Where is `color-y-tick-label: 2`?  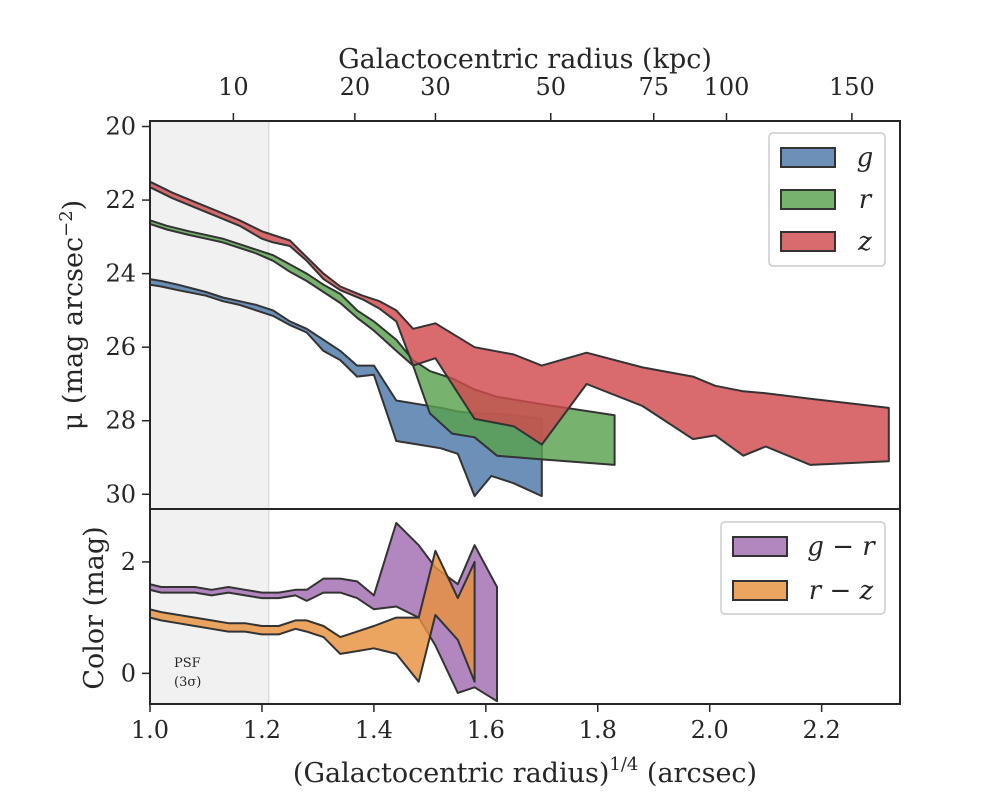
color-y-tick-label: 2 is located at coordinates (128, 562).